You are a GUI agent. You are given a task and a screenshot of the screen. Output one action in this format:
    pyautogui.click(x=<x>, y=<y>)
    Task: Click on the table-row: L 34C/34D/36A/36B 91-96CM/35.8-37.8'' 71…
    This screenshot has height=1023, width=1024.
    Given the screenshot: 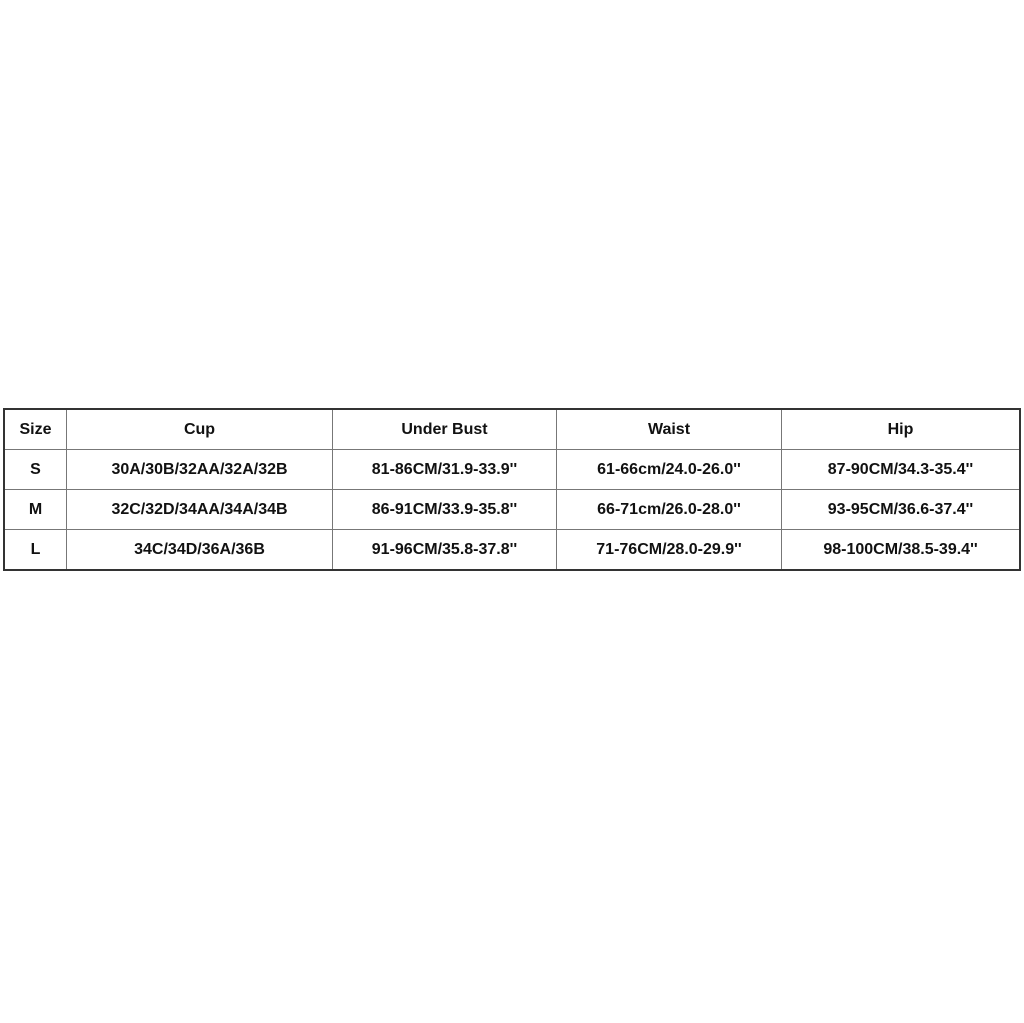 What is the action you would take?
    pyautogui.click(x=512, y=550)
    